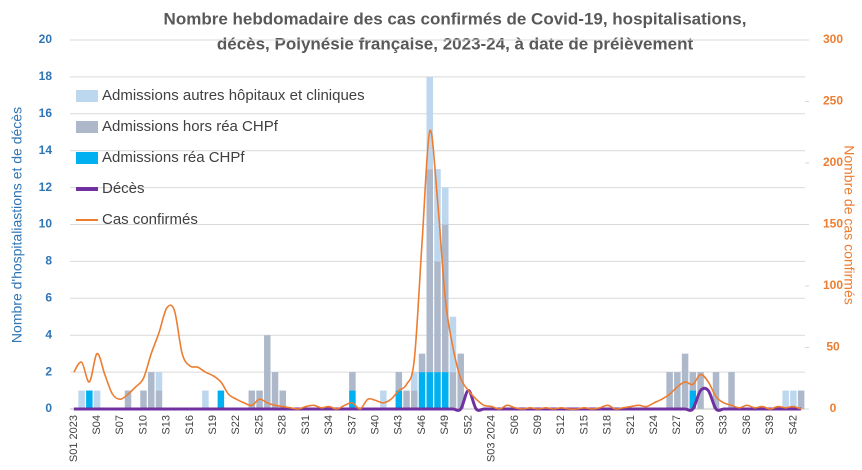 This screenshot has height=470, width=862. What do you see at coordinates (833, 101) in the screenshot?
I see `y2-tick-label: 250` at bounding box center [833, 101].